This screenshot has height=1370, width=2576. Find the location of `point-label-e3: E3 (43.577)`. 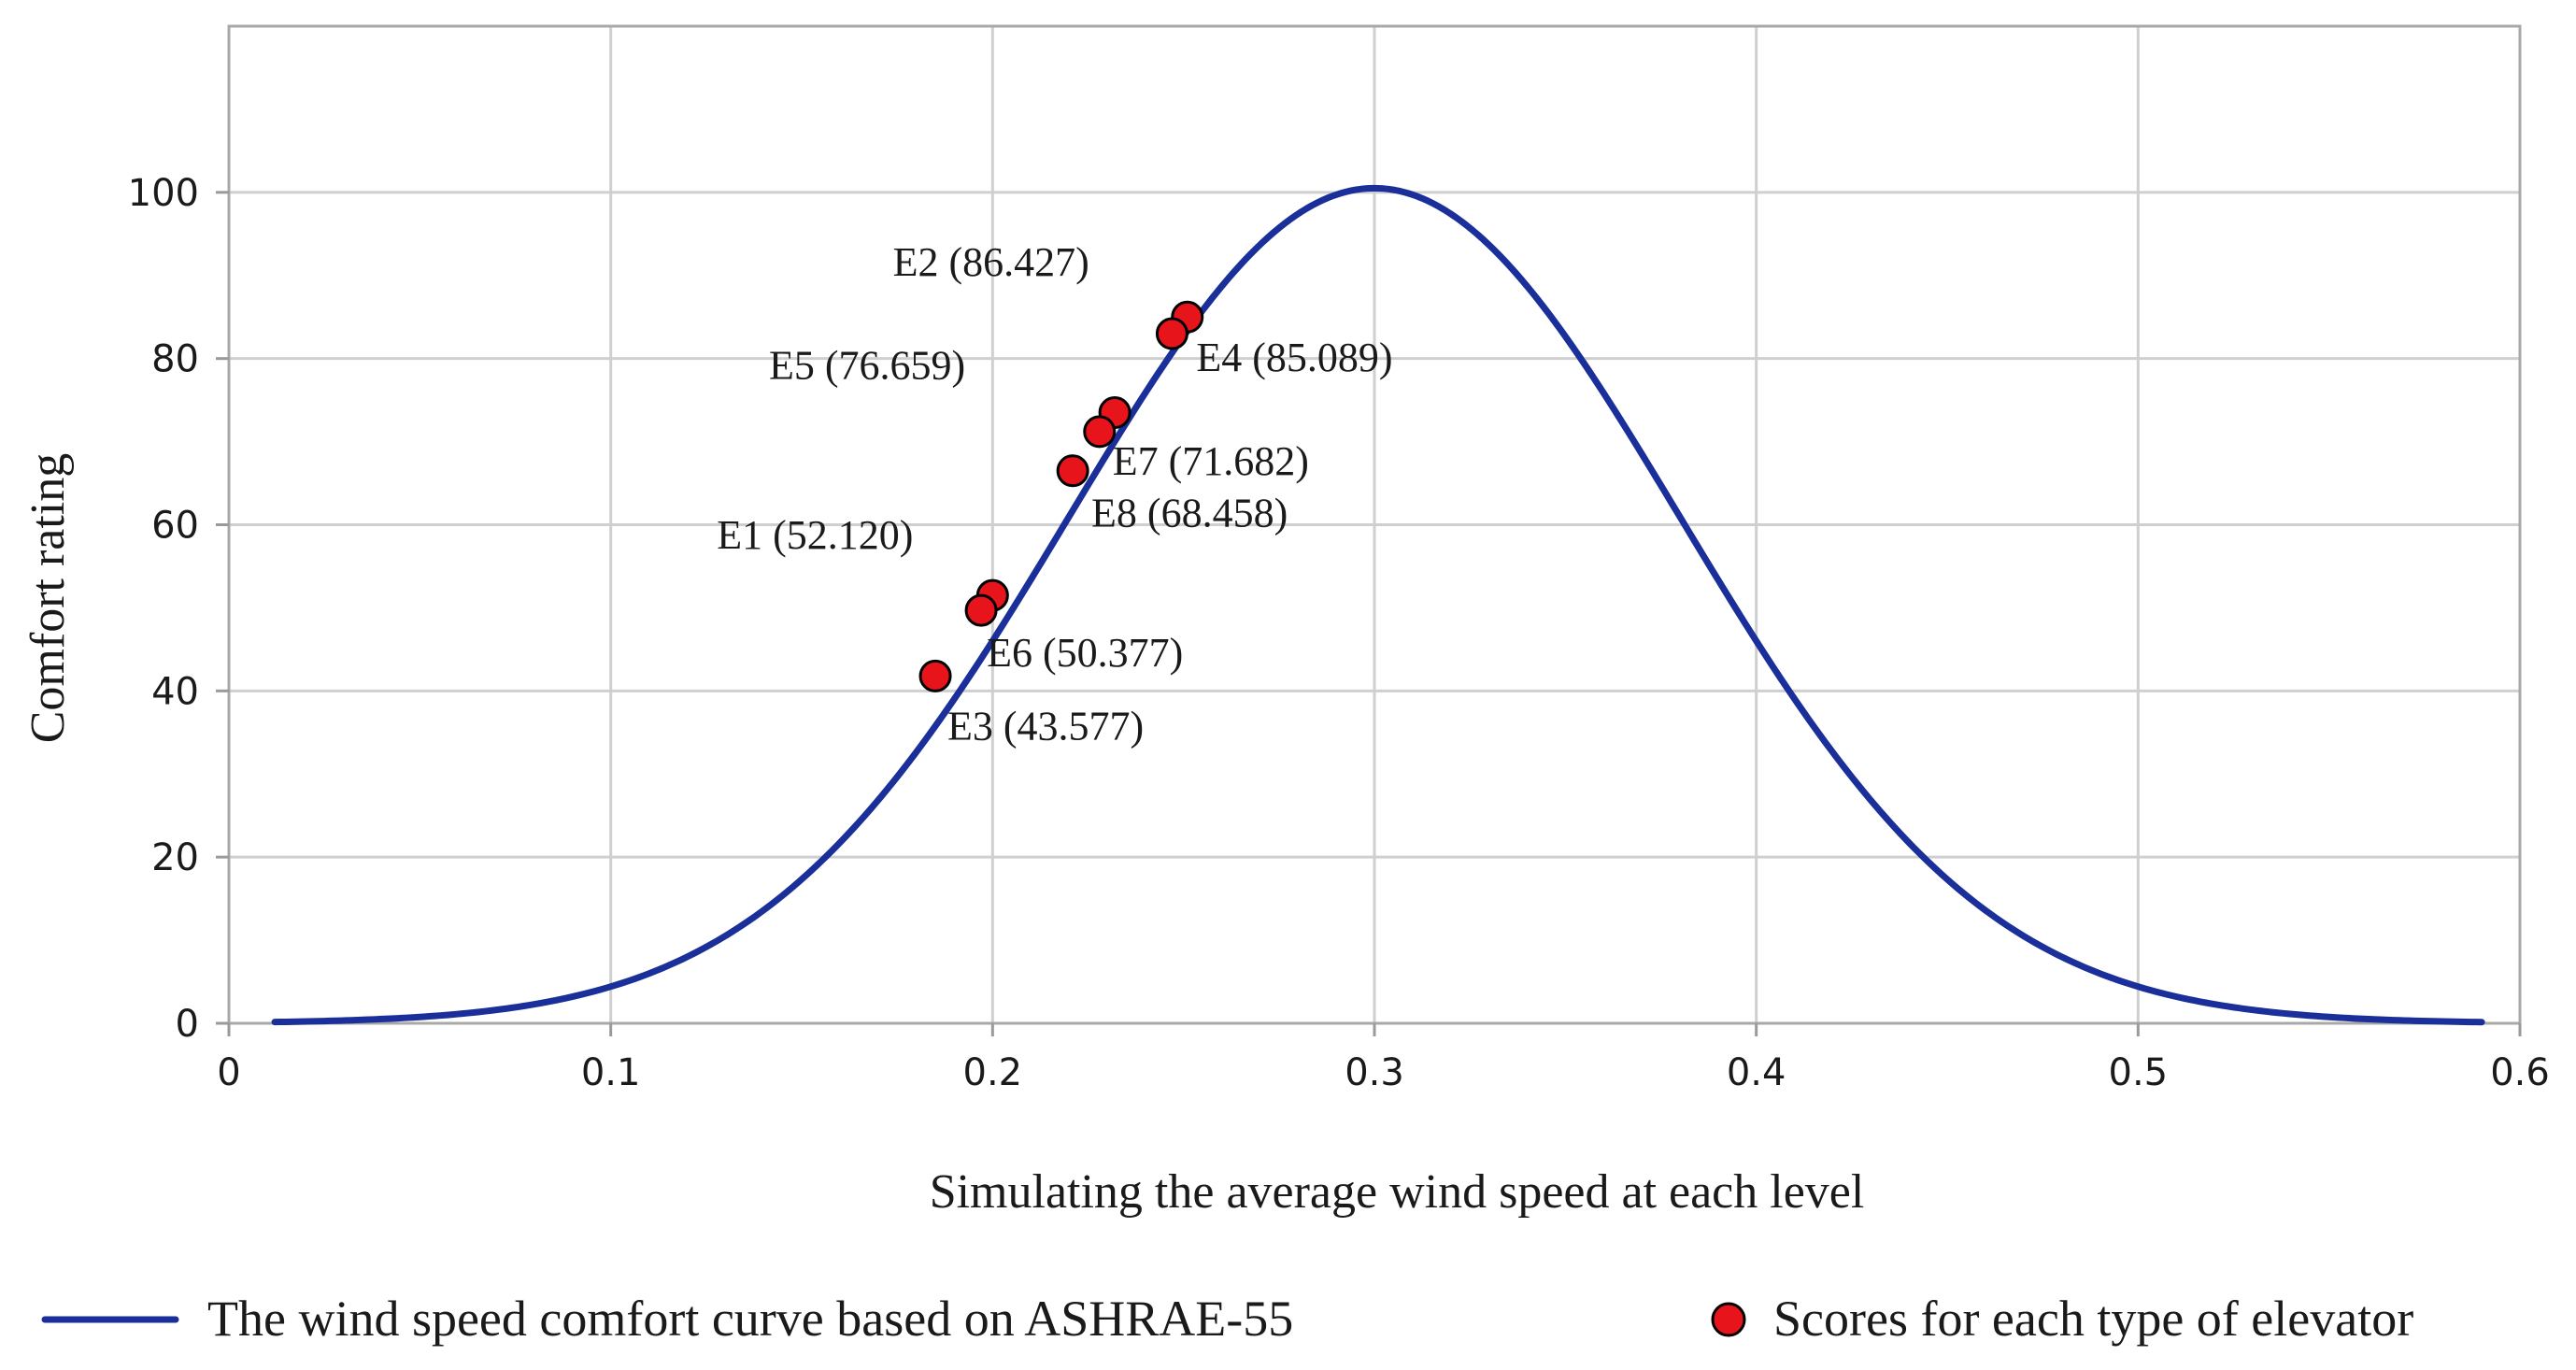

point-label-e3: E3 (43.577) is located at coordinates (1045, 726).